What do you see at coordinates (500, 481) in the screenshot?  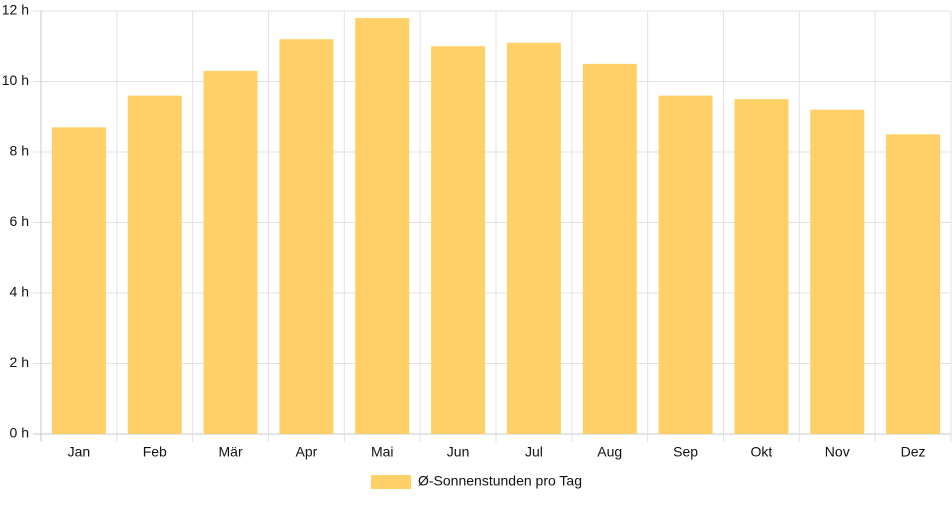 I see `legend-label: Ø-Sonnenstunden pro Tag` at bounding box center [500, 481].